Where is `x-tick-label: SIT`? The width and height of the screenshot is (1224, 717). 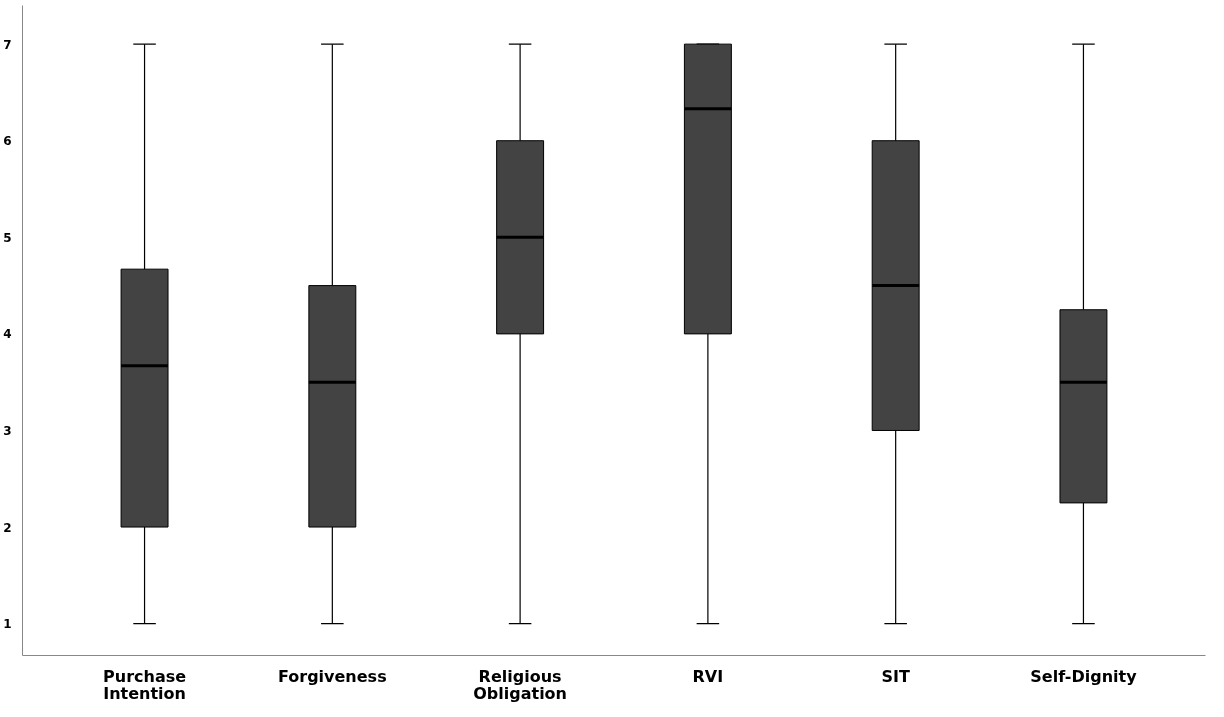
x-tick-label: SIT is located at coordinates (895, 676).